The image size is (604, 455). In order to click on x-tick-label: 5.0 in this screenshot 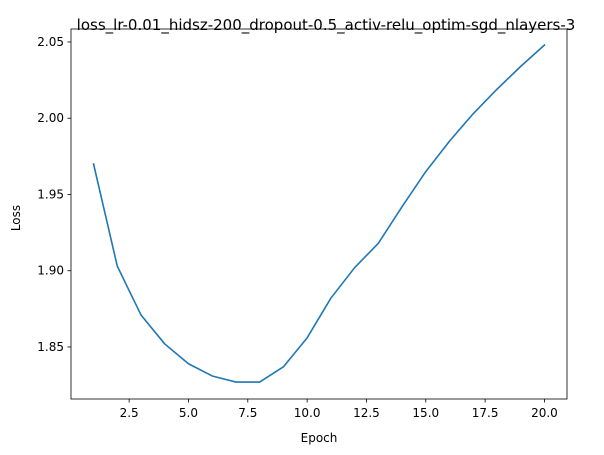, I will do `click(188, 413)`.